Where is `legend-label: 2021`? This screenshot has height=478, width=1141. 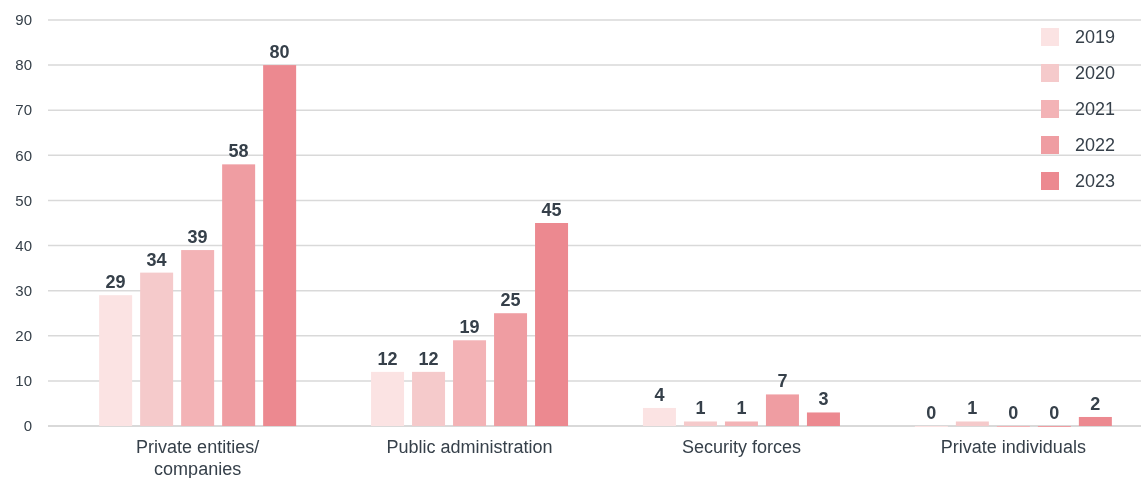 legend-label: 2021 is located at coordinates (1095, 109).